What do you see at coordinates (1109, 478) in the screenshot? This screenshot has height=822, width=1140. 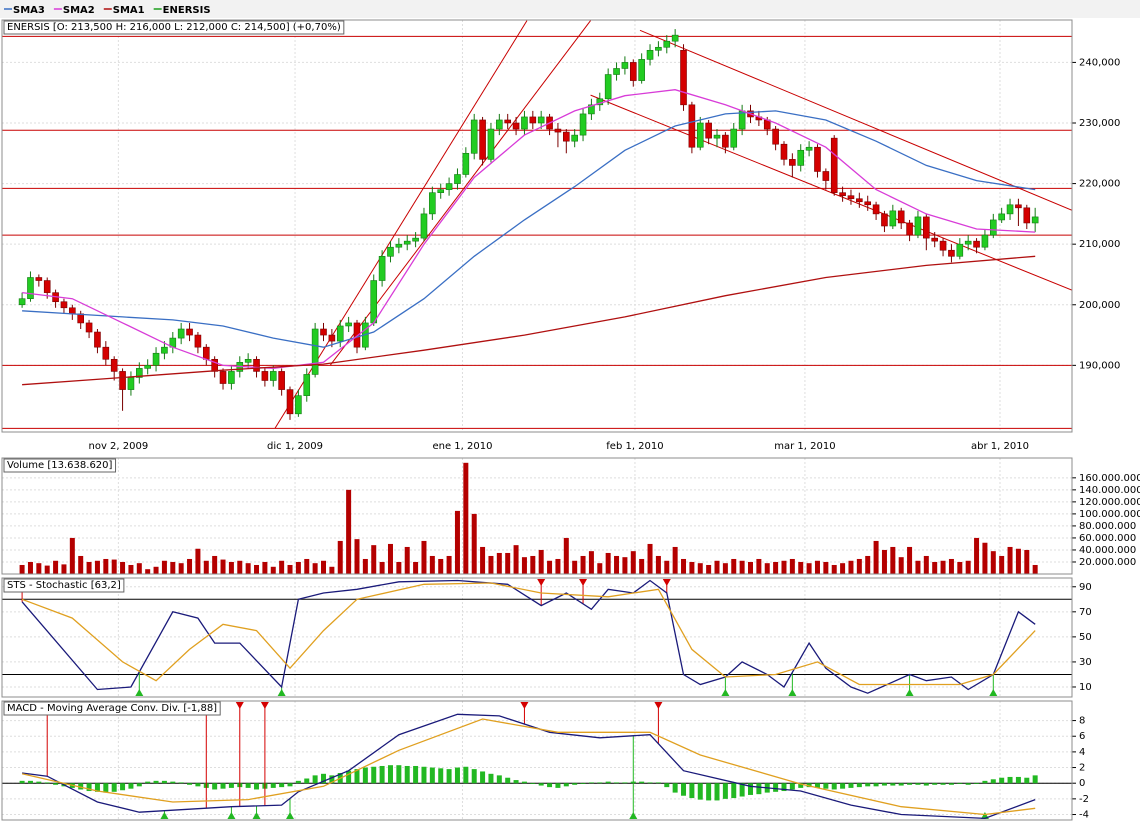 I see `y-tick-label: 160.000.000` at bounding box center [1109, 478].